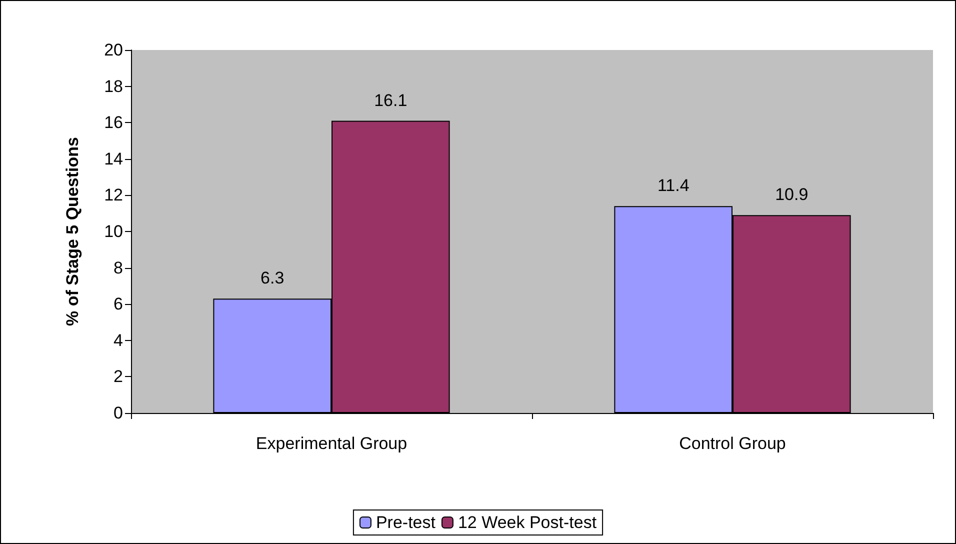 The width and height of the screenshot is (956, 544). I want to click on y-tick-label: 4, so click(118, 340).